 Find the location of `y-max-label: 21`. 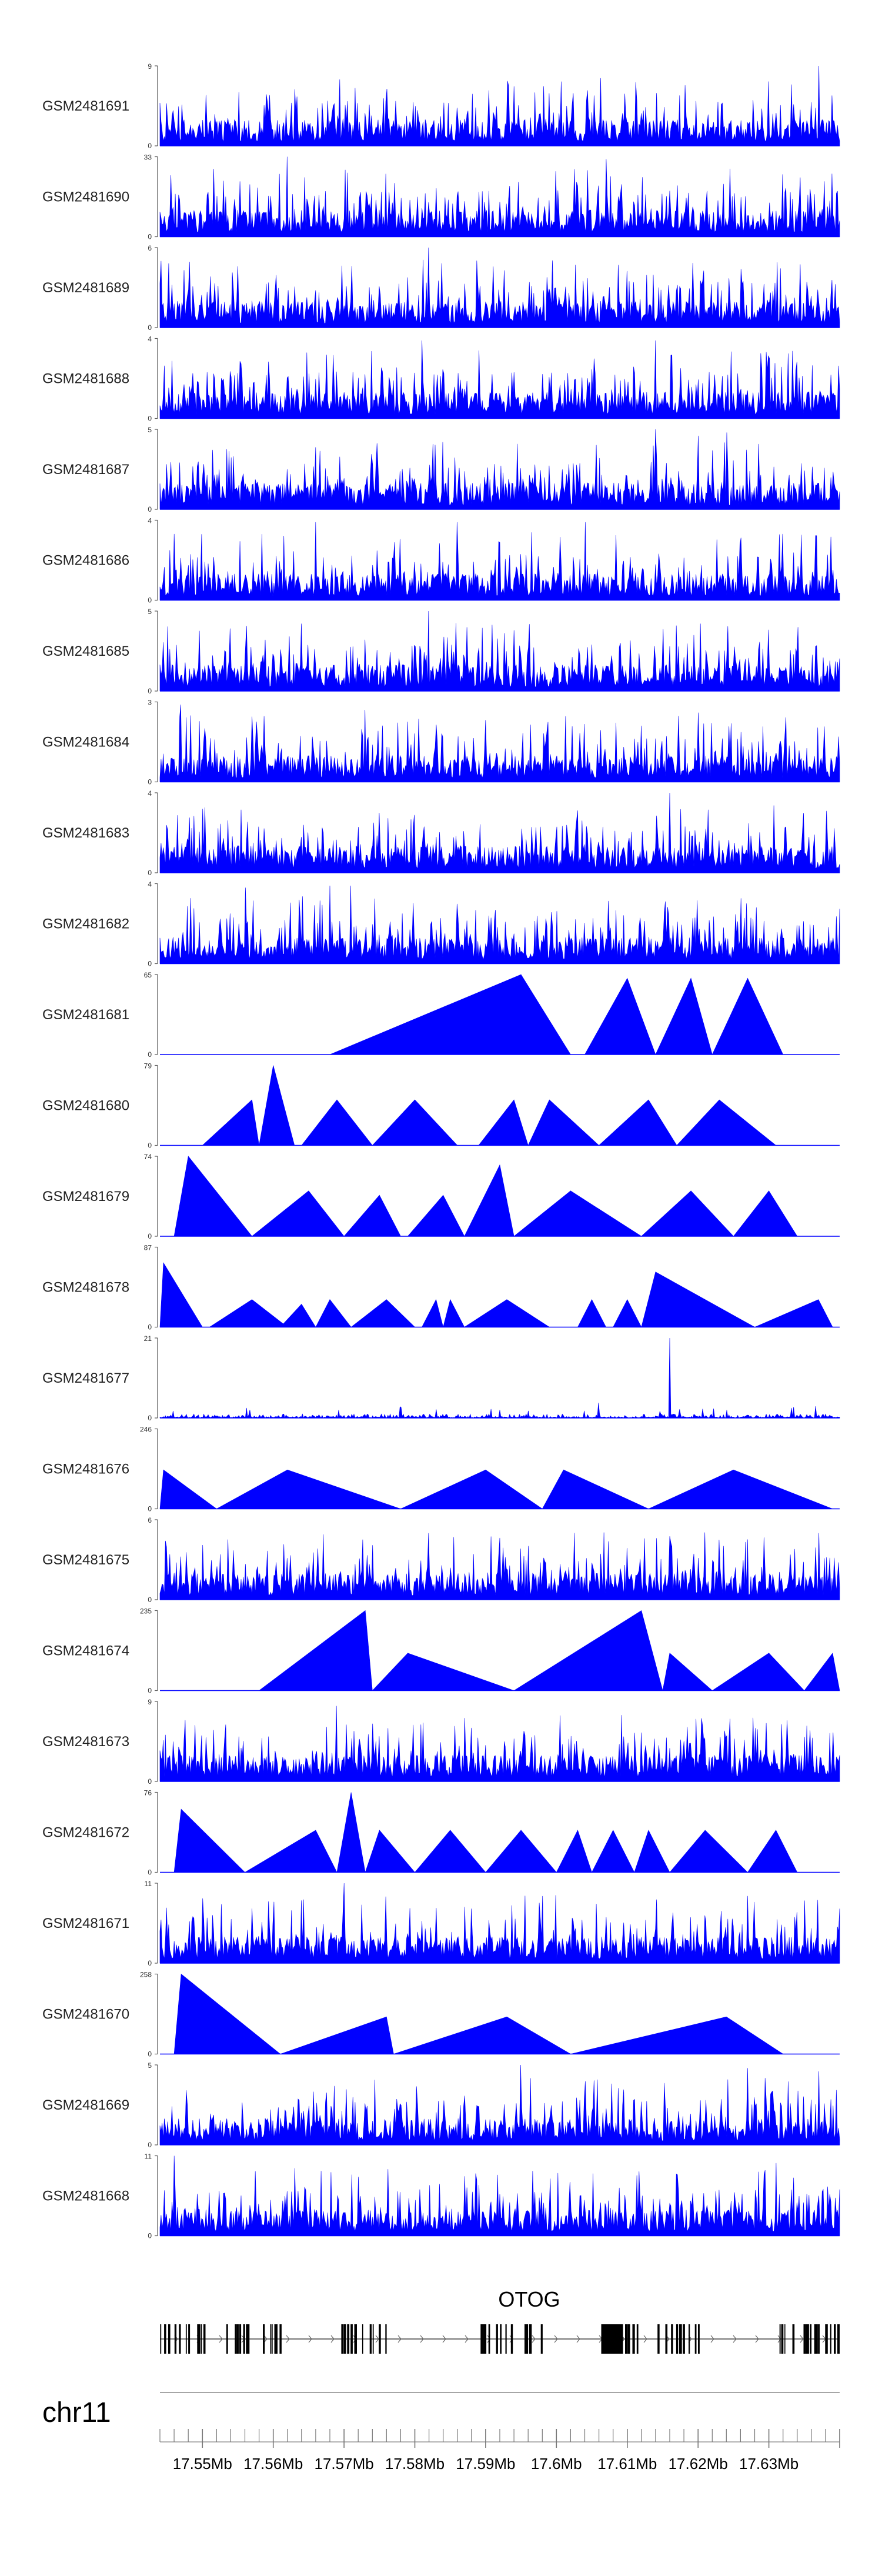

y-max-label: 21 is located at coordinates (148, 1338).